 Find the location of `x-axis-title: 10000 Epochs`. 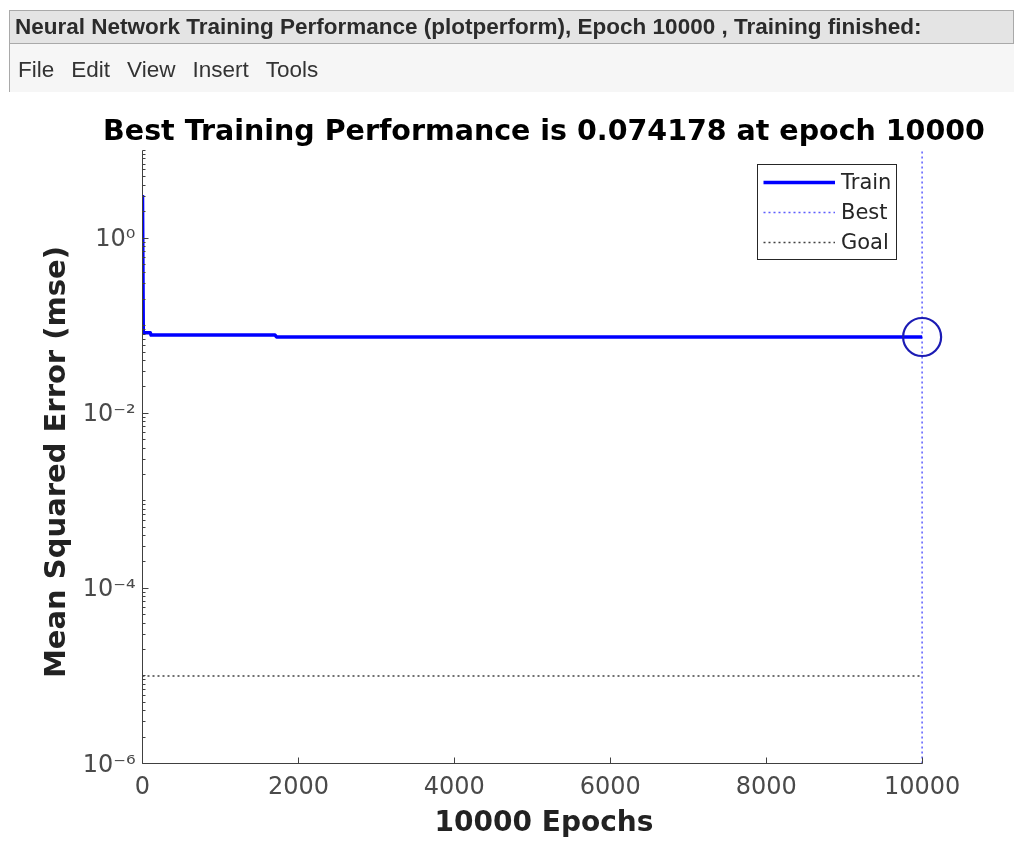

x-axis-title: 10000 Epochs is located at coordinates (544, 821).